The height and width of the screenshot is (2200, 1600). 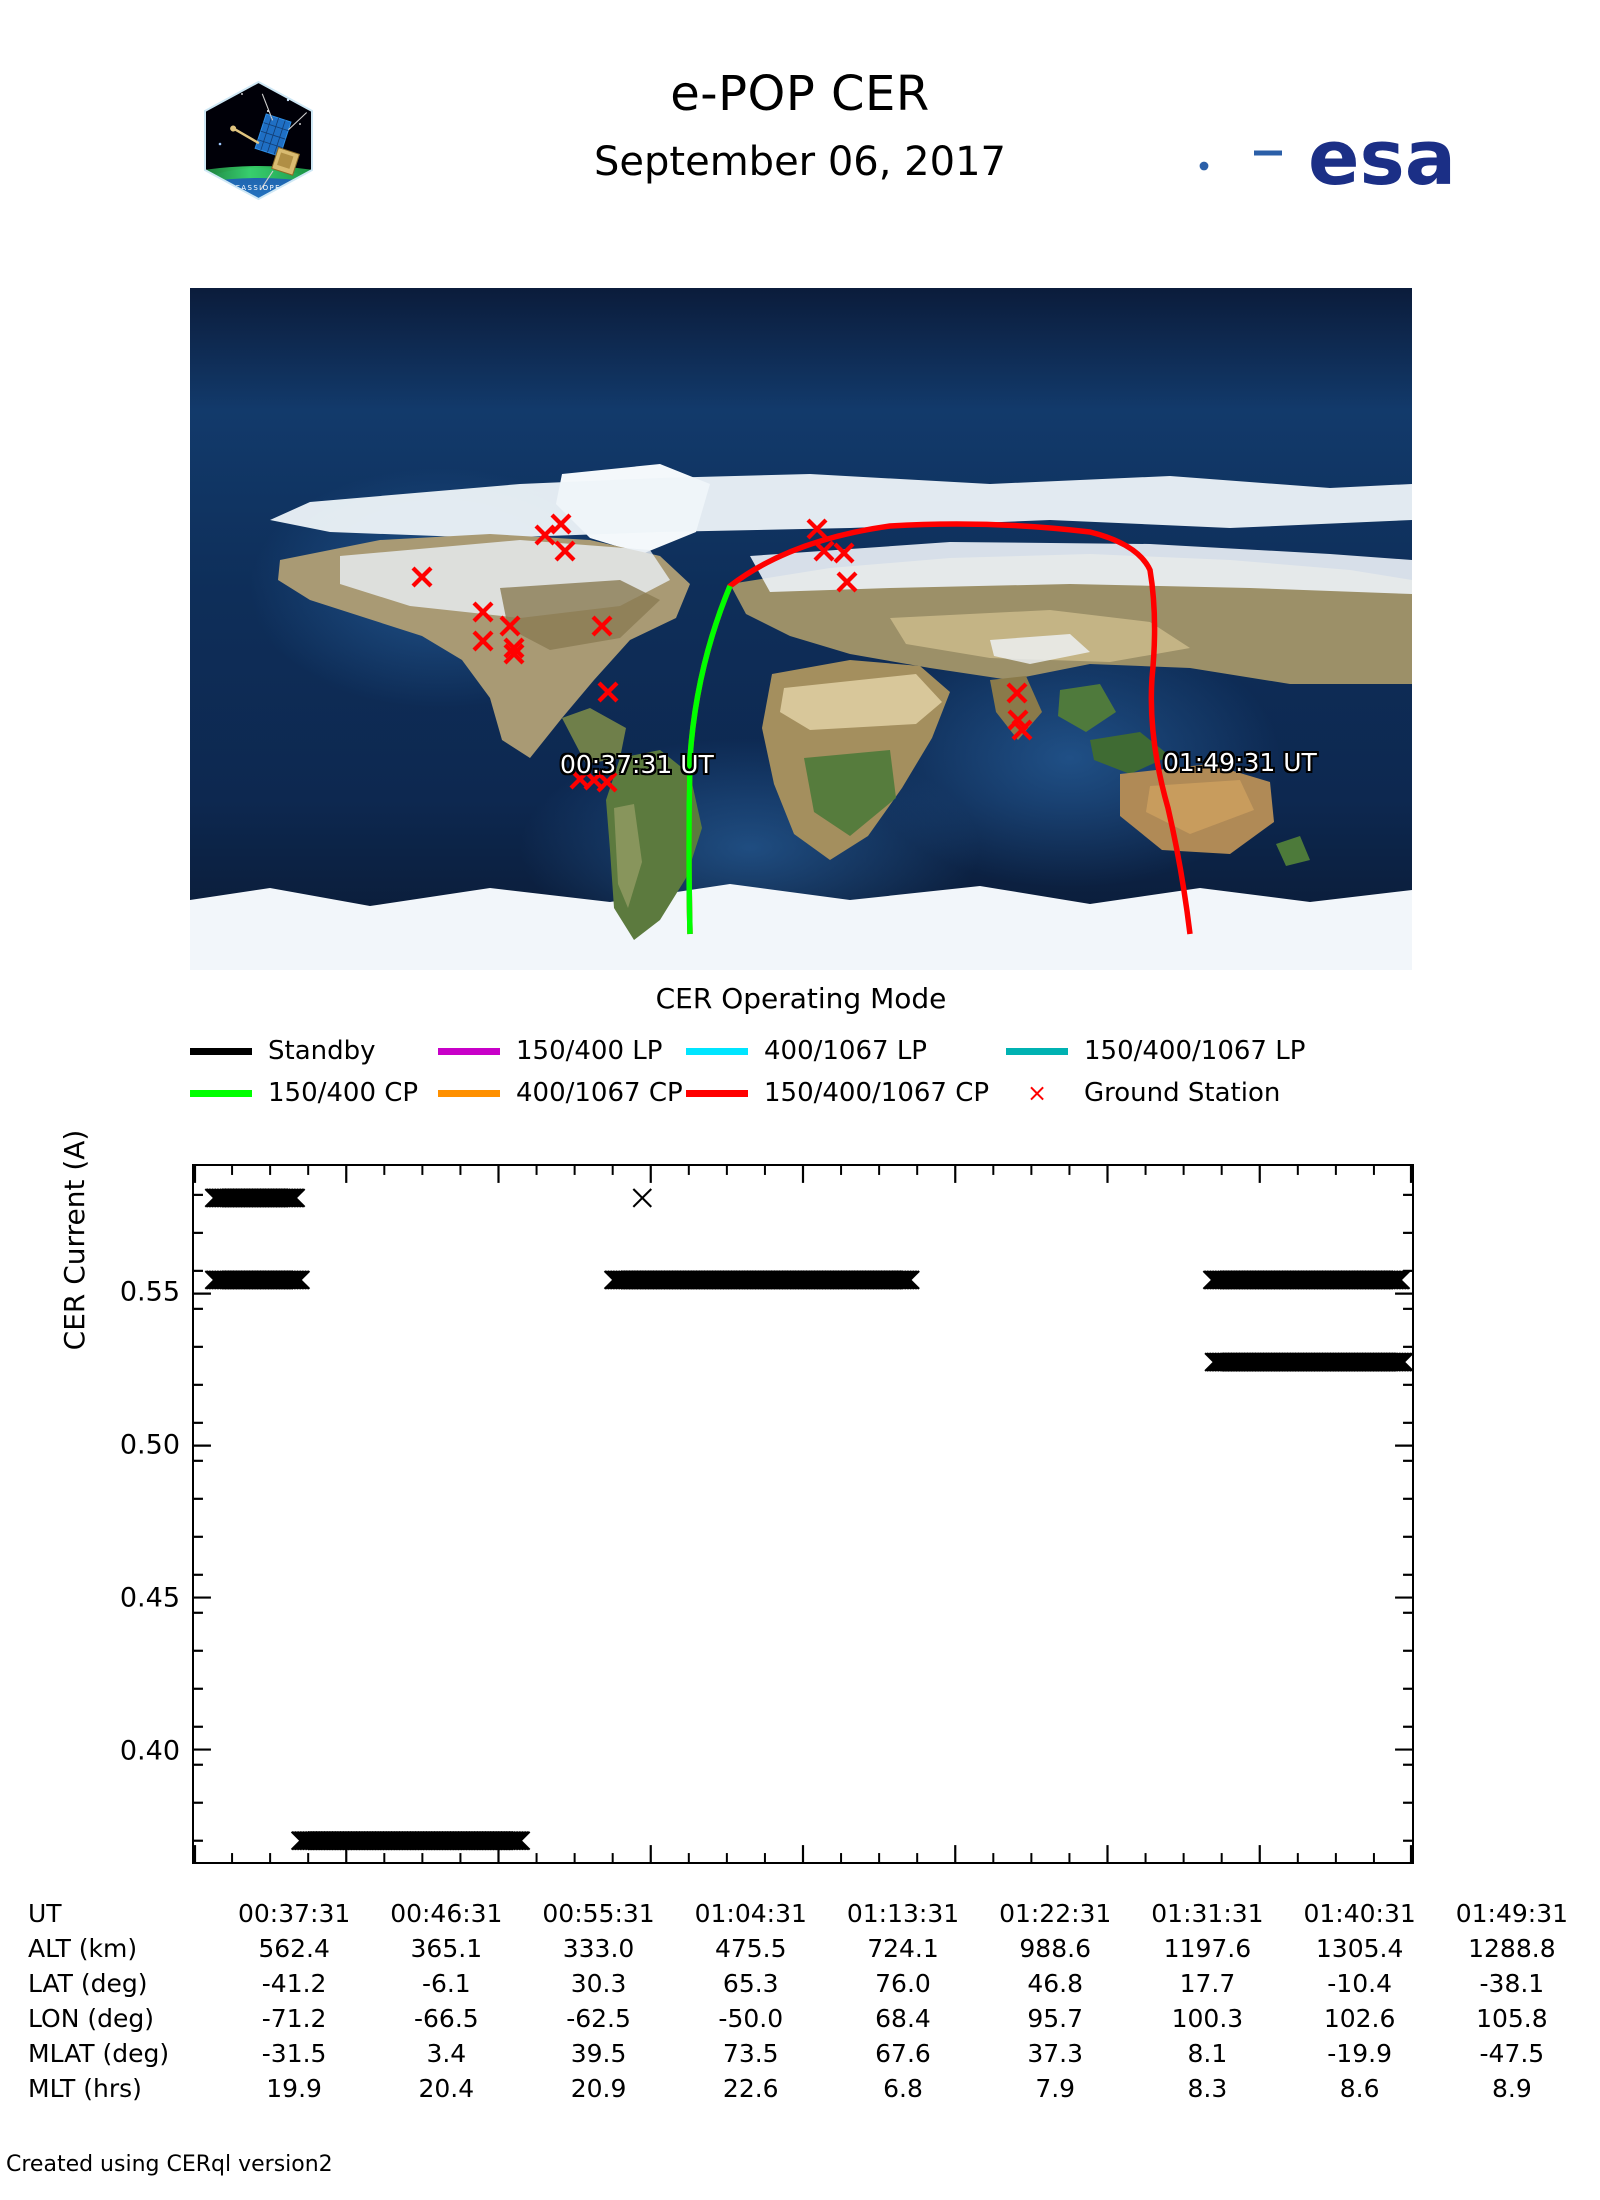 What do you see at coordinates (446, 1913) in the screenshot?
I see `table-cell: 00:46:31` at bounding box center [446, 1913].